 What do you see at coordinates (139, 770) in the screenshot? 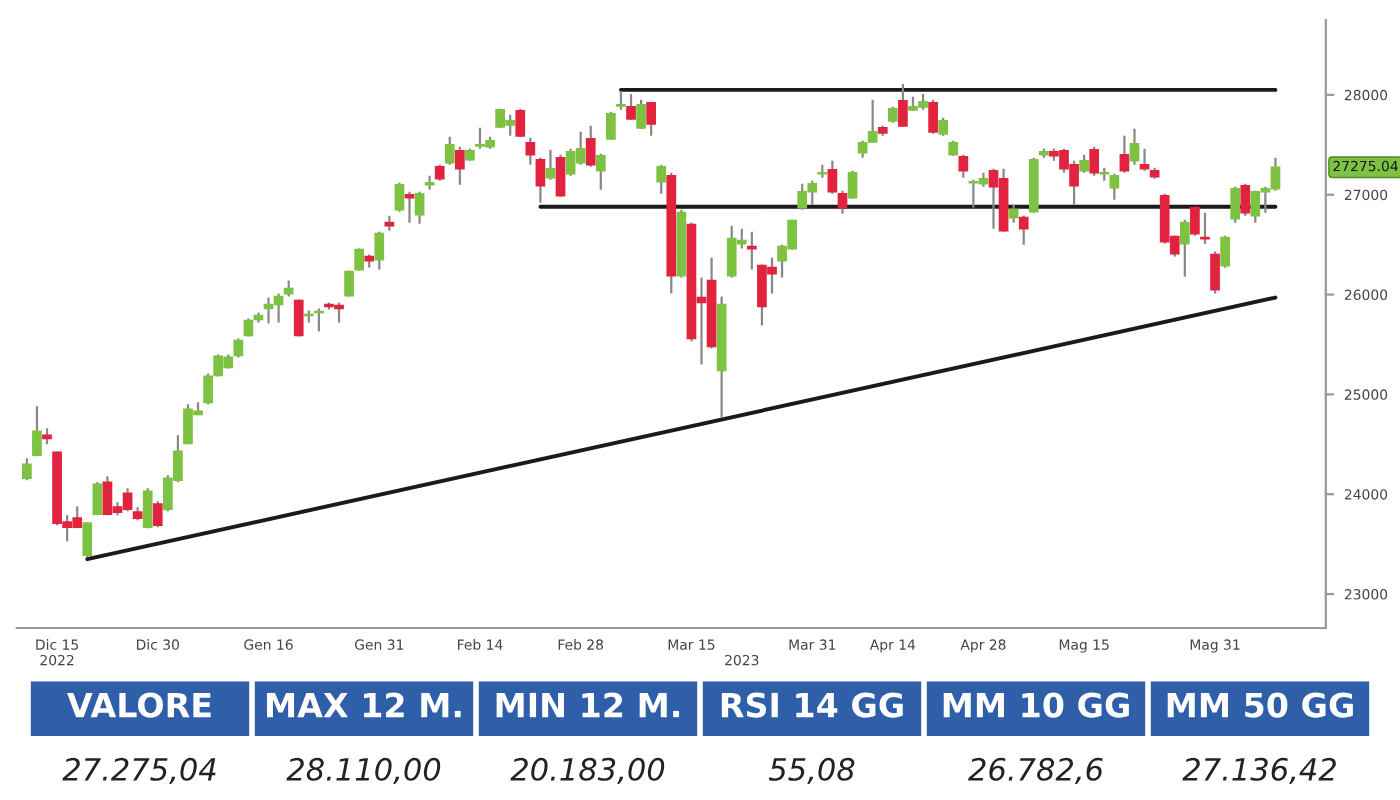
I see `text: 27.275,04` at bounding box center [139, 770].